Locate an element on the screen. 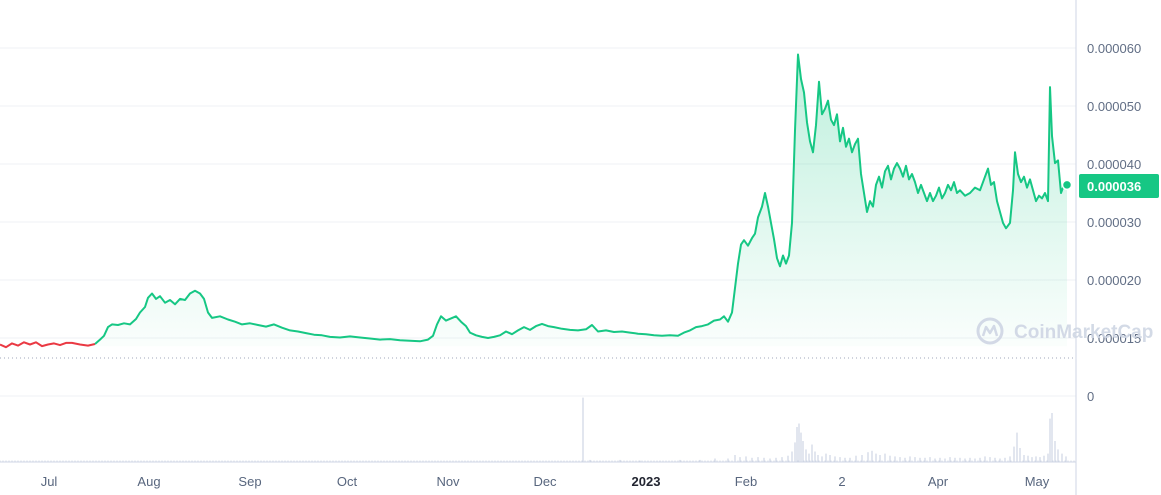  coinmarketcap-logo-mark is located at coordinates (990, 330).